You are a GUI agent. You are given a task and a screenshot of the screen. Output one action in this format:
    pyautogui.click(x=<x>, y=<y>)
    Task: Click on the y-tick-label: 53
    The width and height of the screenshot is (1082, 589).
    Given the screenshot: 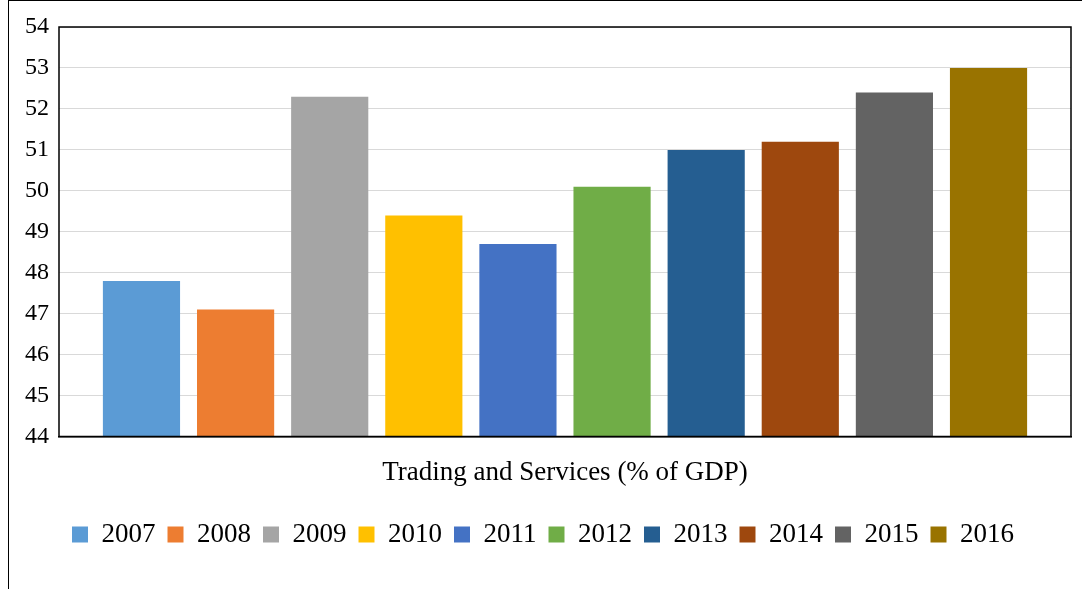 What is the action you would take?
    pyautogui.click(x=37, y=66)
    